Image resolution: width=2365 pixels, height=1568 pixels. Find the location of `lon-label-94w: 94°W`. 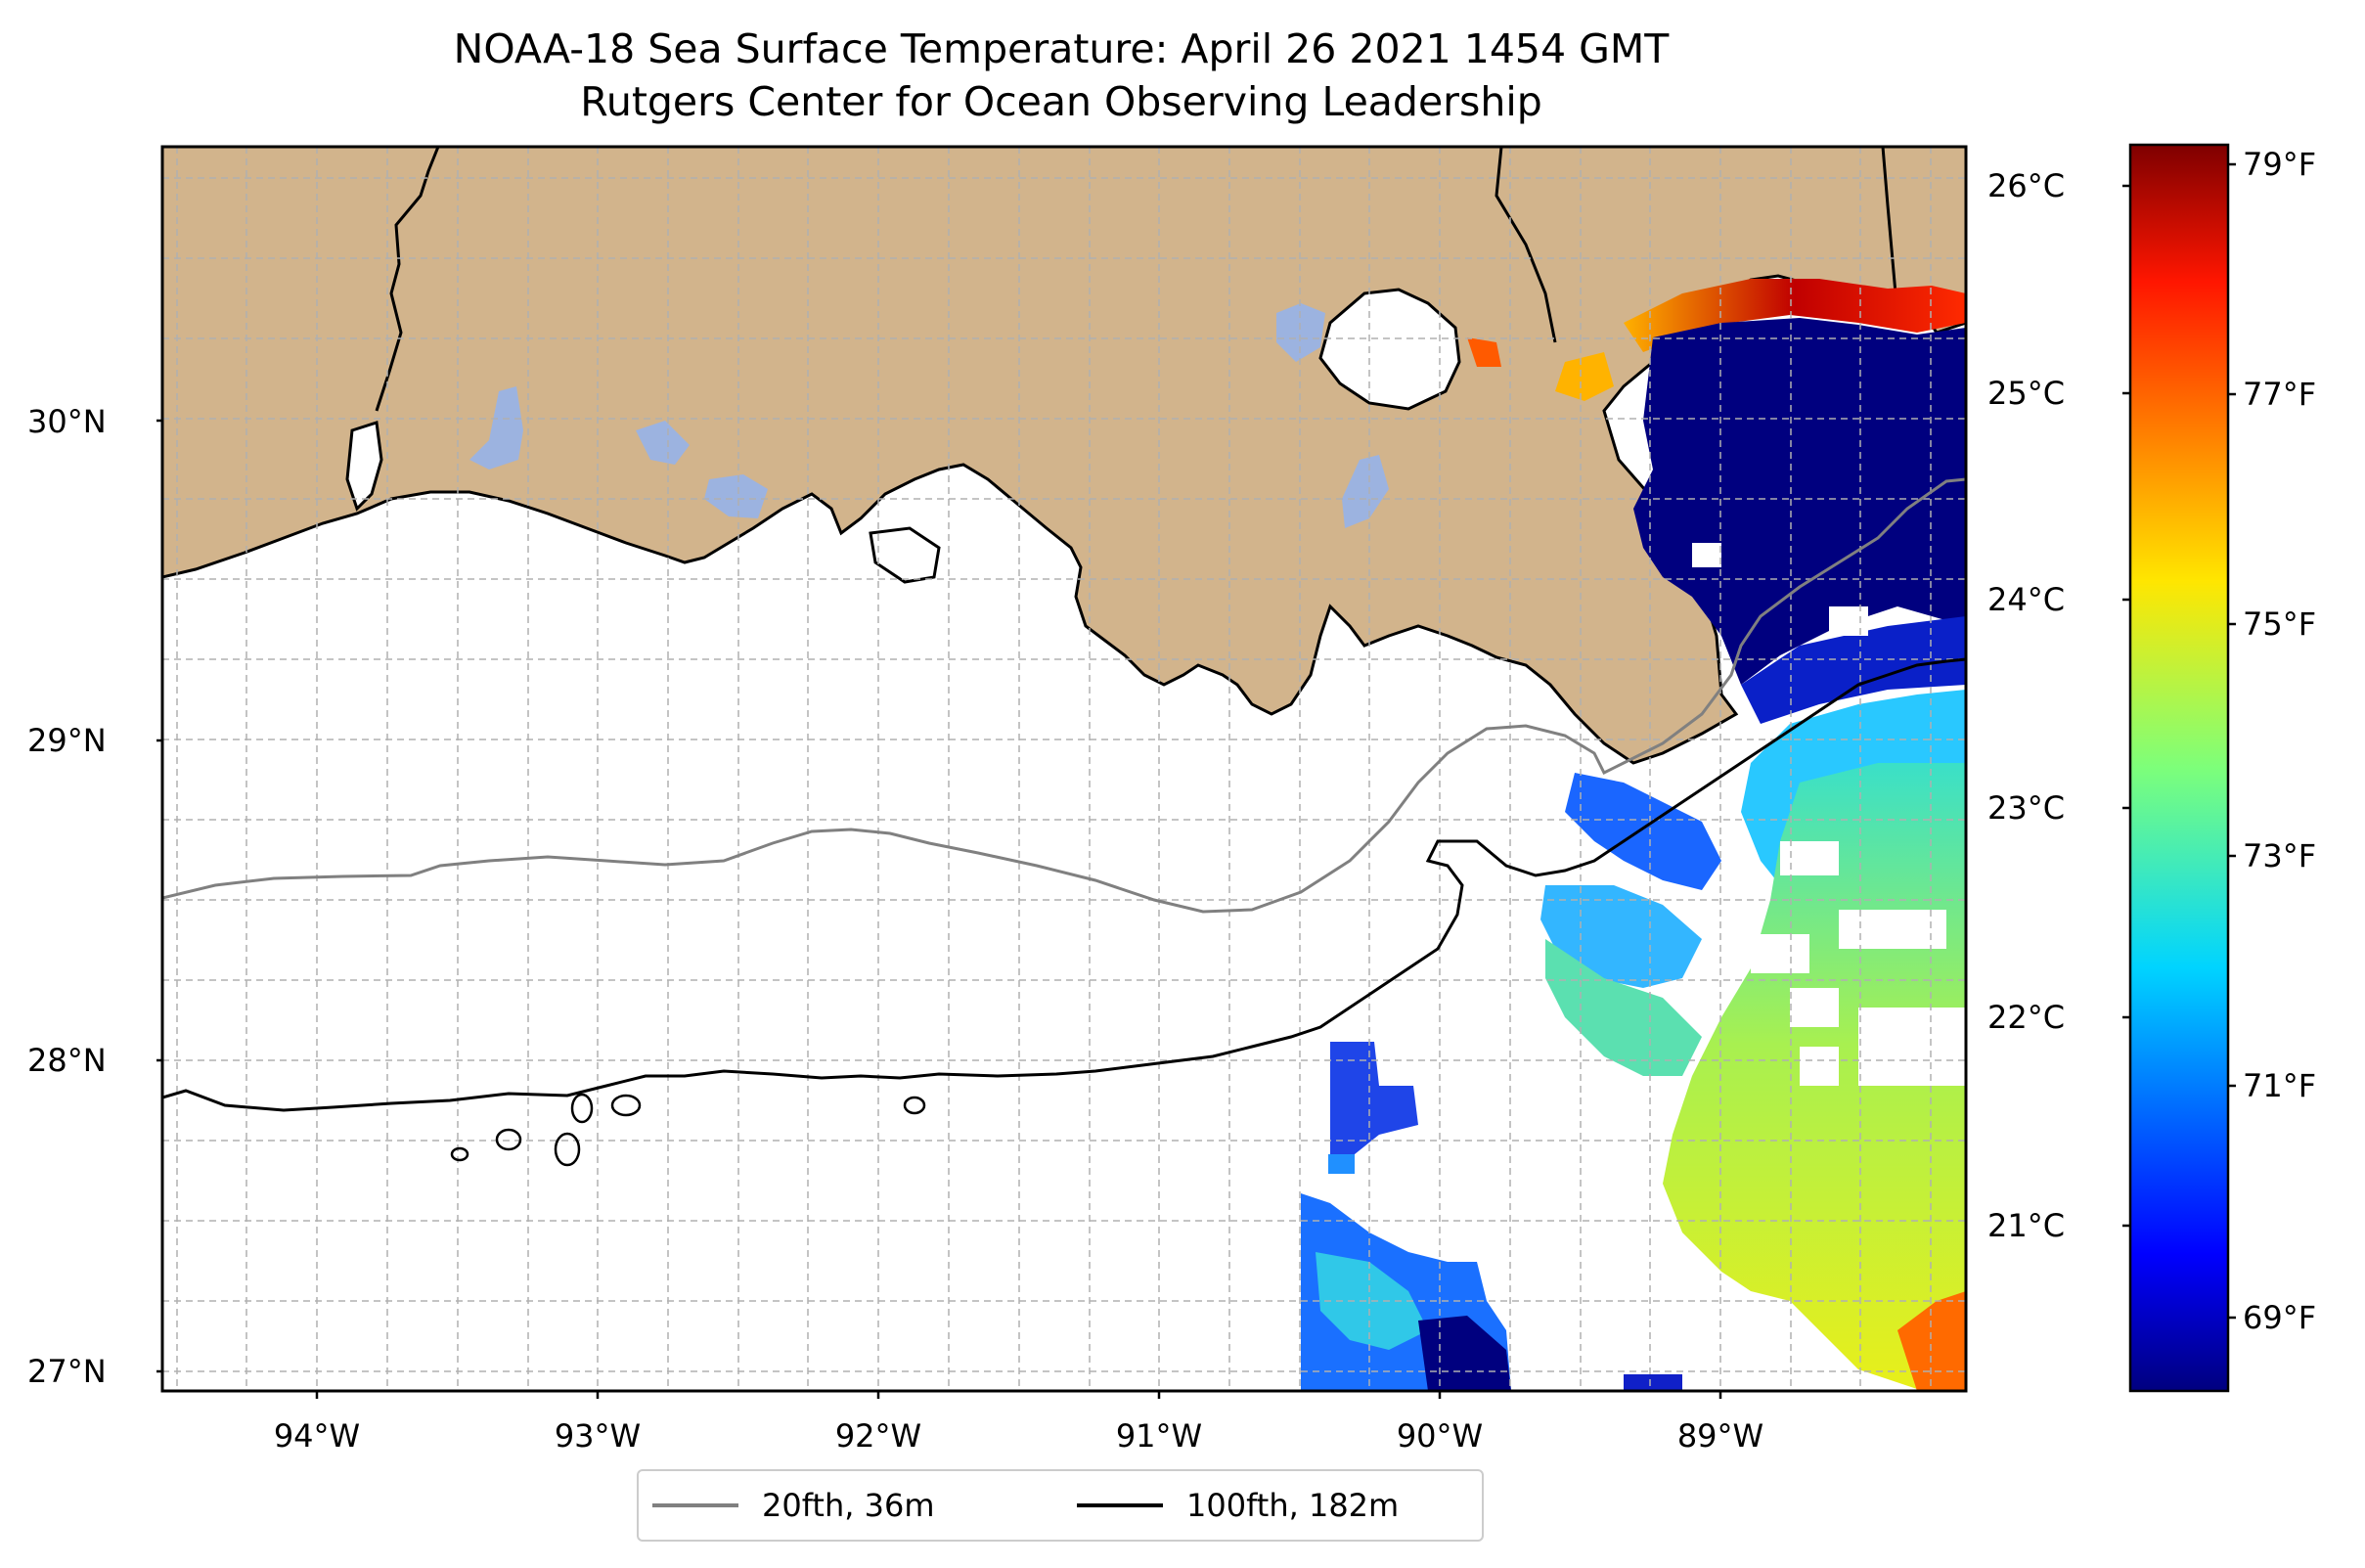

lon-label-94w: 94°W is located at coordinates (317, 1436).